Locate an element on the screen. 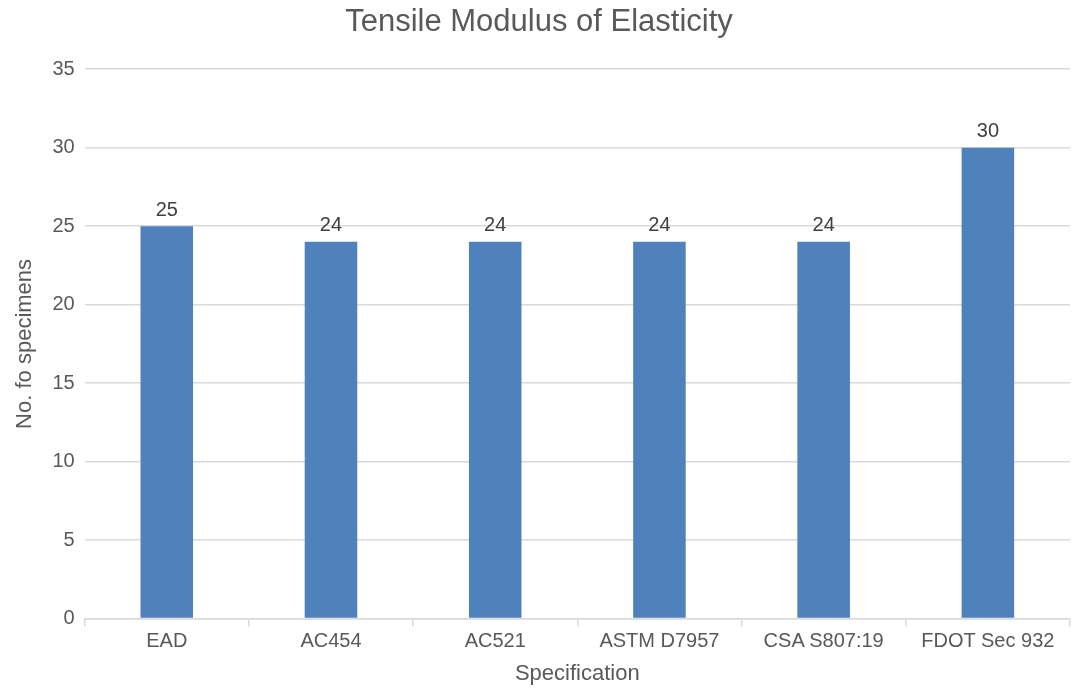  y-tick-label: 0 is located at coordinates (69, 617).